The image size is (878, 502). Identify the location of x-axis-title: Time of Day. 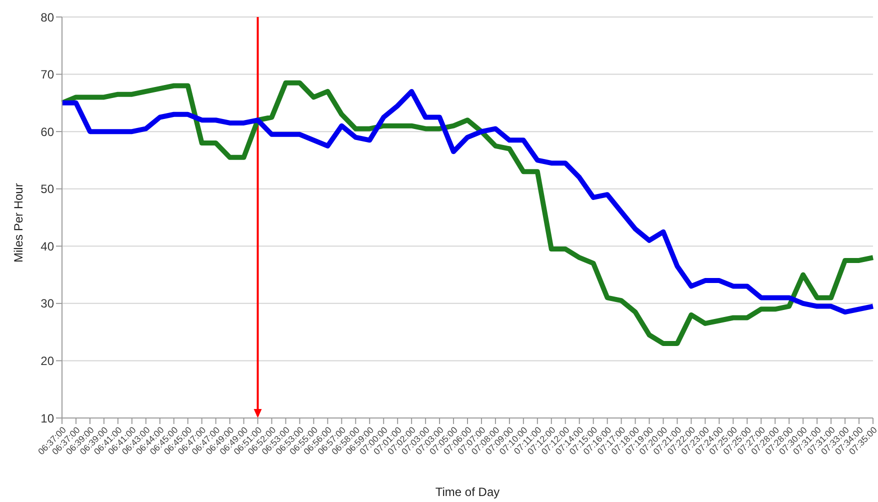
(467, 492).